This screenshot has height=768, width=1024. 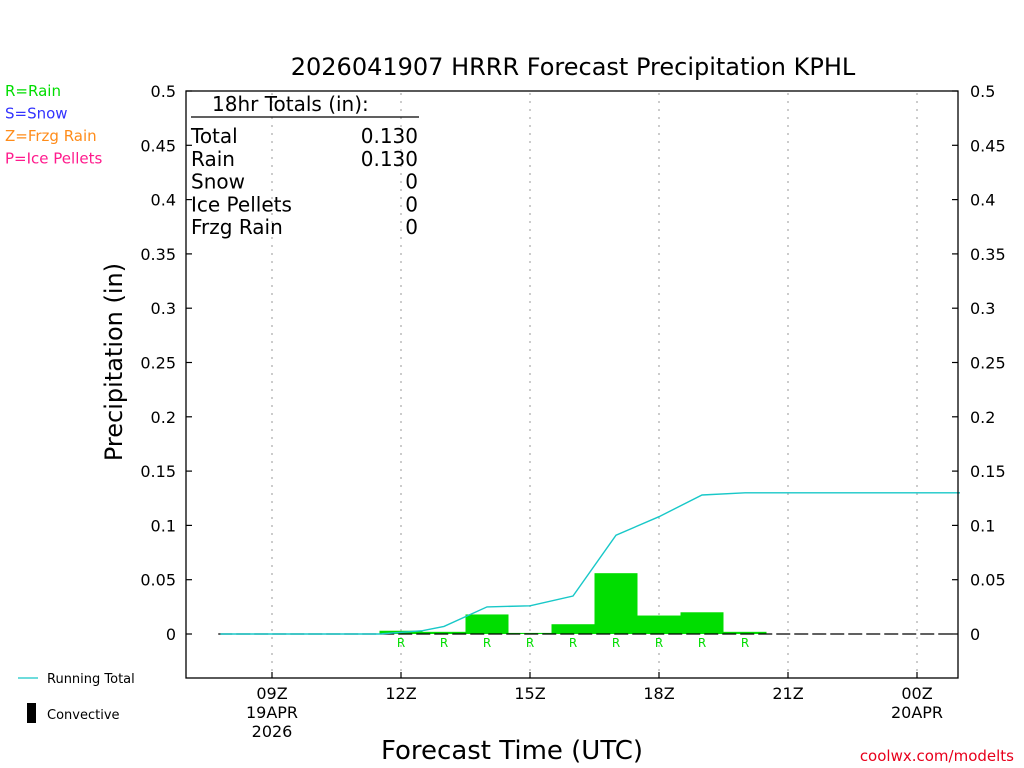 What do you see at coordinates (916, 693) in the screenshot?
I see `x-tick-label: 00Z` at bounding box center [916, 693].